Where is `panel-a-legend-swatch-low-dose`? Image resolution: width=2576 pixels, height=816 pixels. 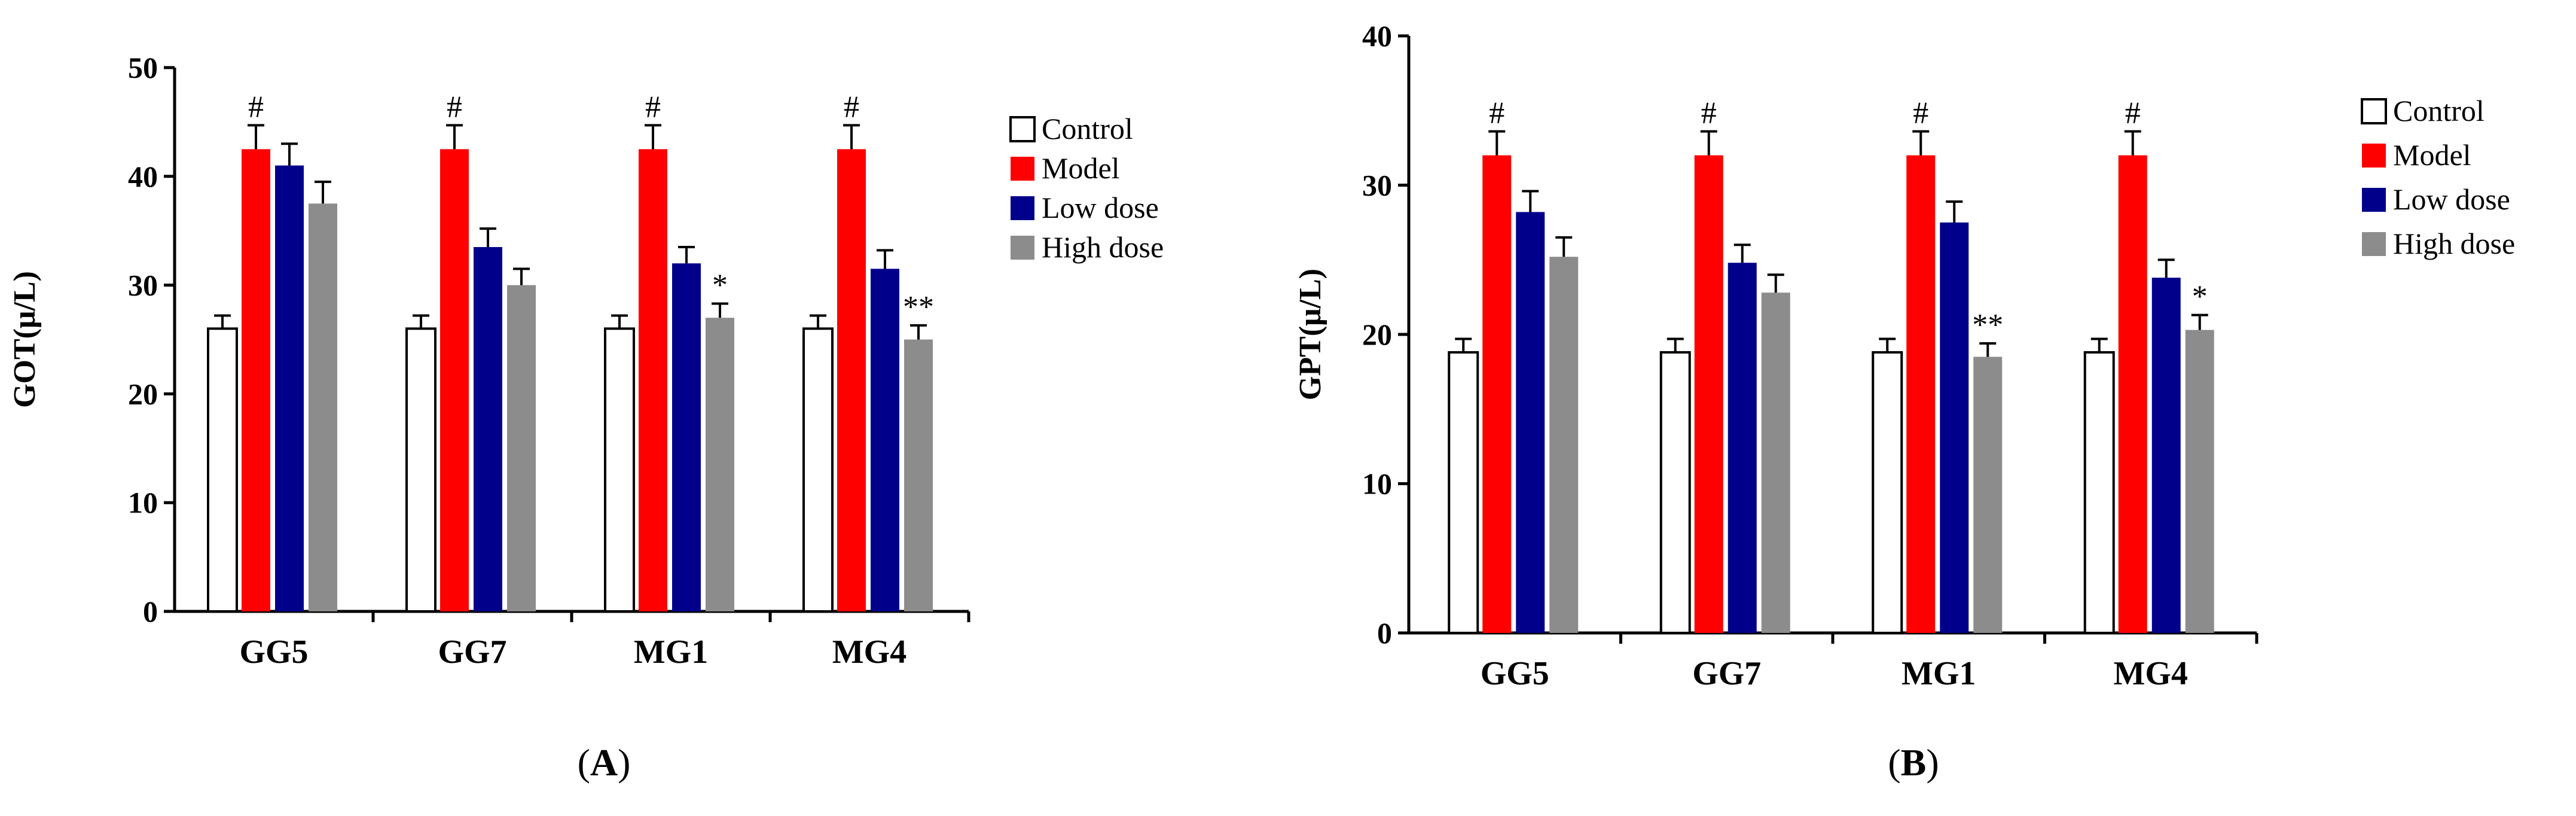 panel-a-legend-swatch-low-dose is located at coordinates (1023, 208).